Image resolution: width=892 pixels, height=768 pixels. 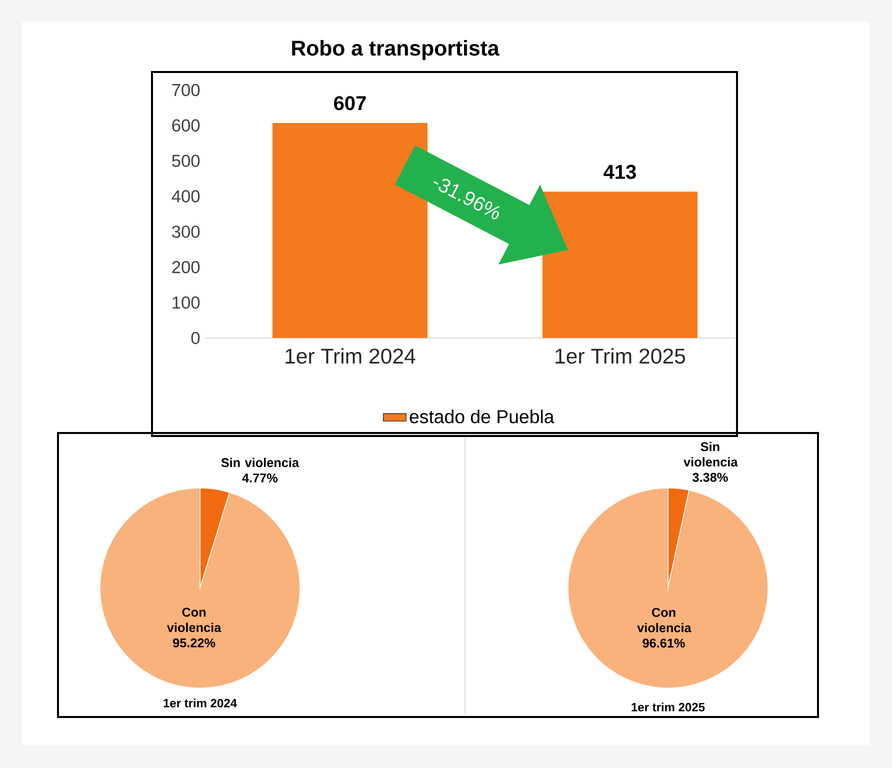 What do you see at coordinates (194, 643) in the screenshot?
I see `data-label: 95.22%` at bounding box center [194, 643].